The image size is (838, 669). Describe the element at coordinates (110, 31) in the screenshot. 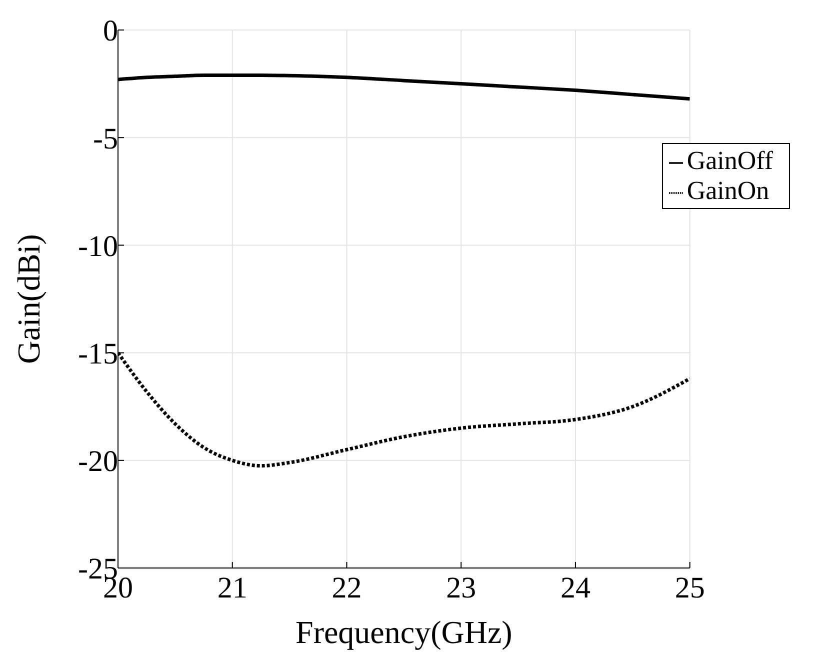

I see `y-tick-label: 0` at that location.